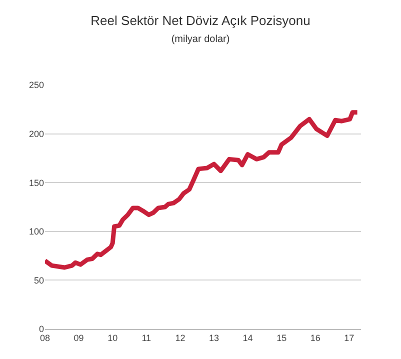 The height and width of the screenshot is (359, 401). Describe the element at coordinates (36, 133) in the screenshot. I see `y-tick-label: 200` at that location.